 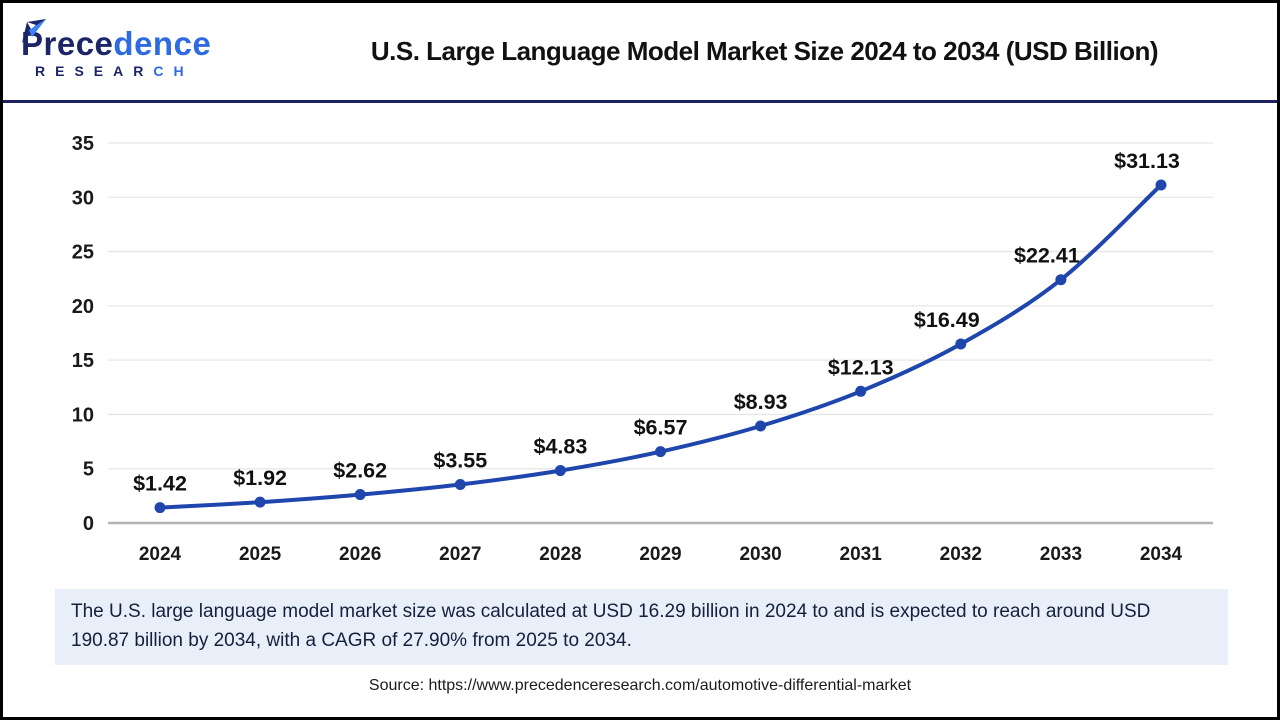 I want to click on x-tick-label: 2033, so click(x=1061, y=554).